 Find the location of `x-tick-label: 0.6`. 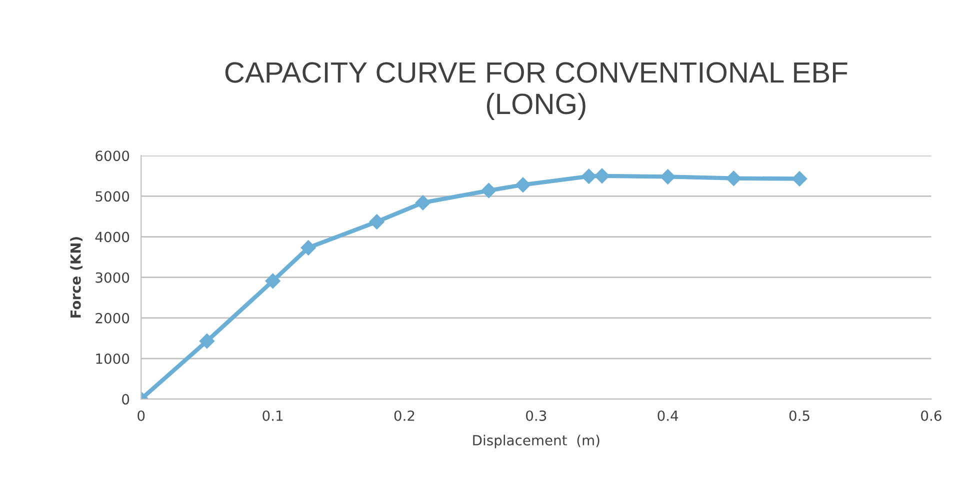

x-tick-label: 0.6 is located at coordinates (931, 415).